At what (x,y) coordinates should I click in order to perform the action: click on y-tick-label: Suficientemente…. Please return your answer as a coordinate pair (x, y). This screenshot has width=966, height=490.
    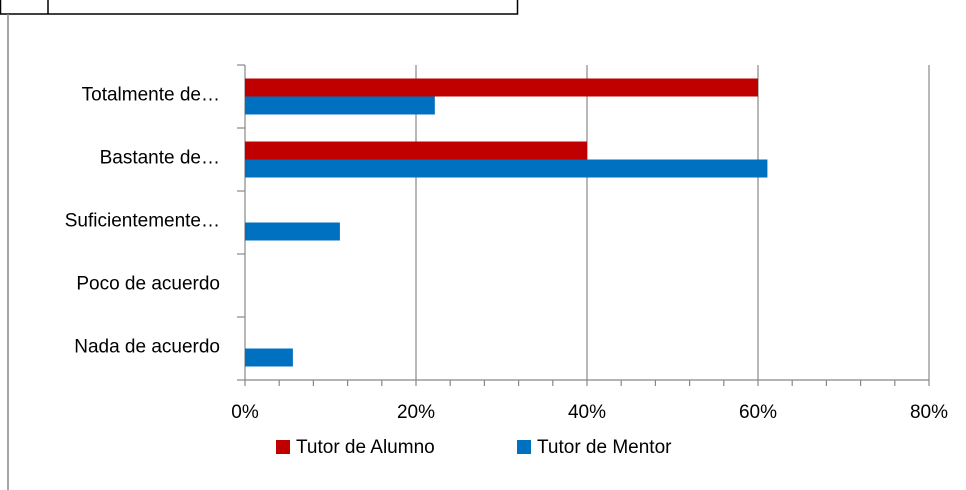
    Looking at the image, I should click on (142, 221).